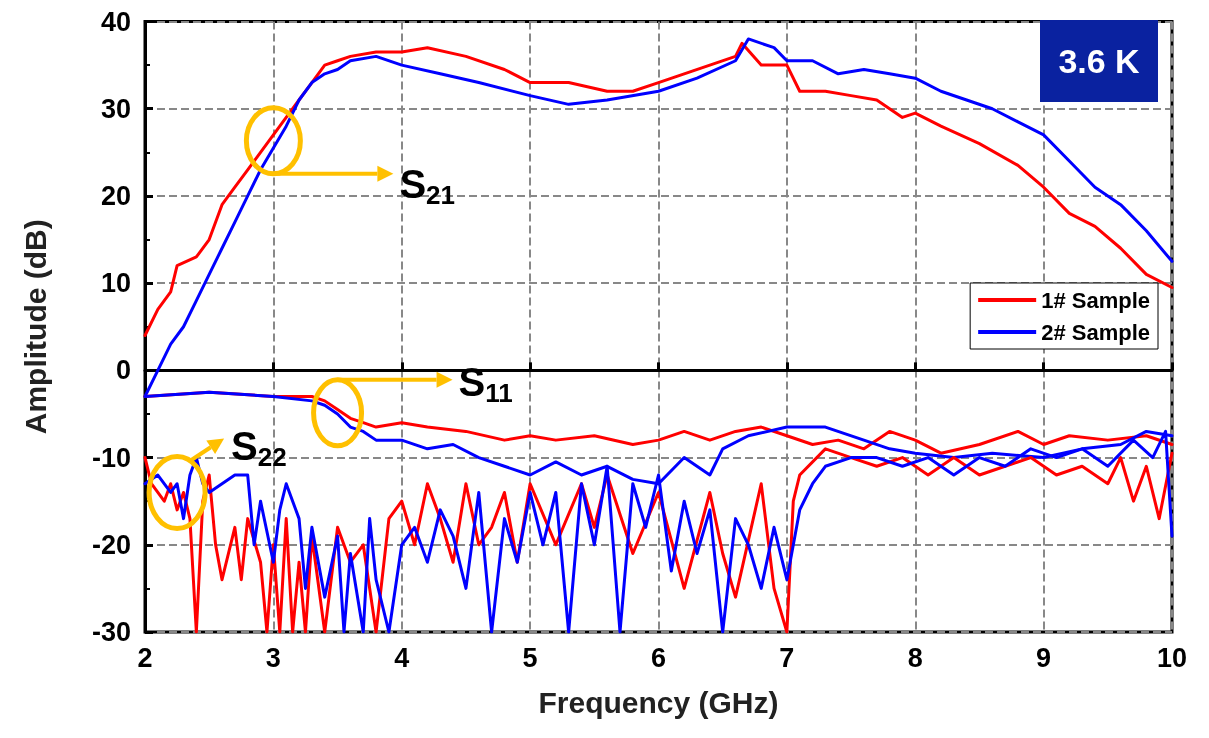 This screenshot has width=1209, height=738. I want to click on y-tick-label: -30, so click(111, 632).